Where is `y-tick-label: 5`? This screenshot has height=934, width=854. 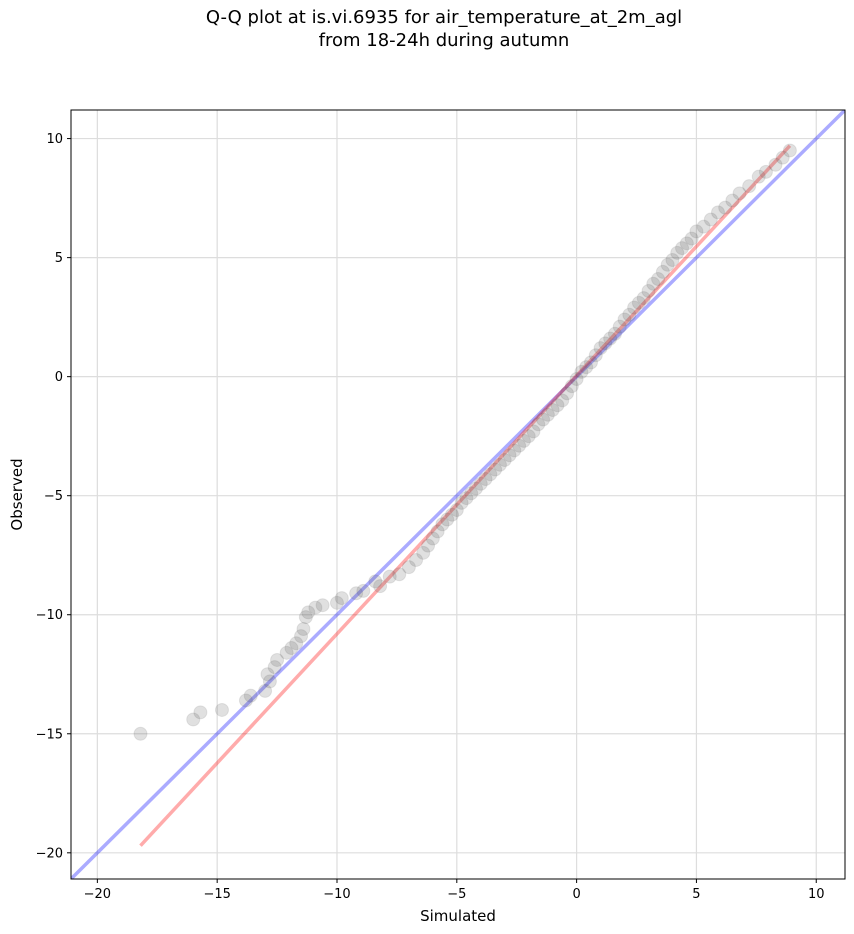 y-tick-label: 5 is located at coordinates (59, 258).